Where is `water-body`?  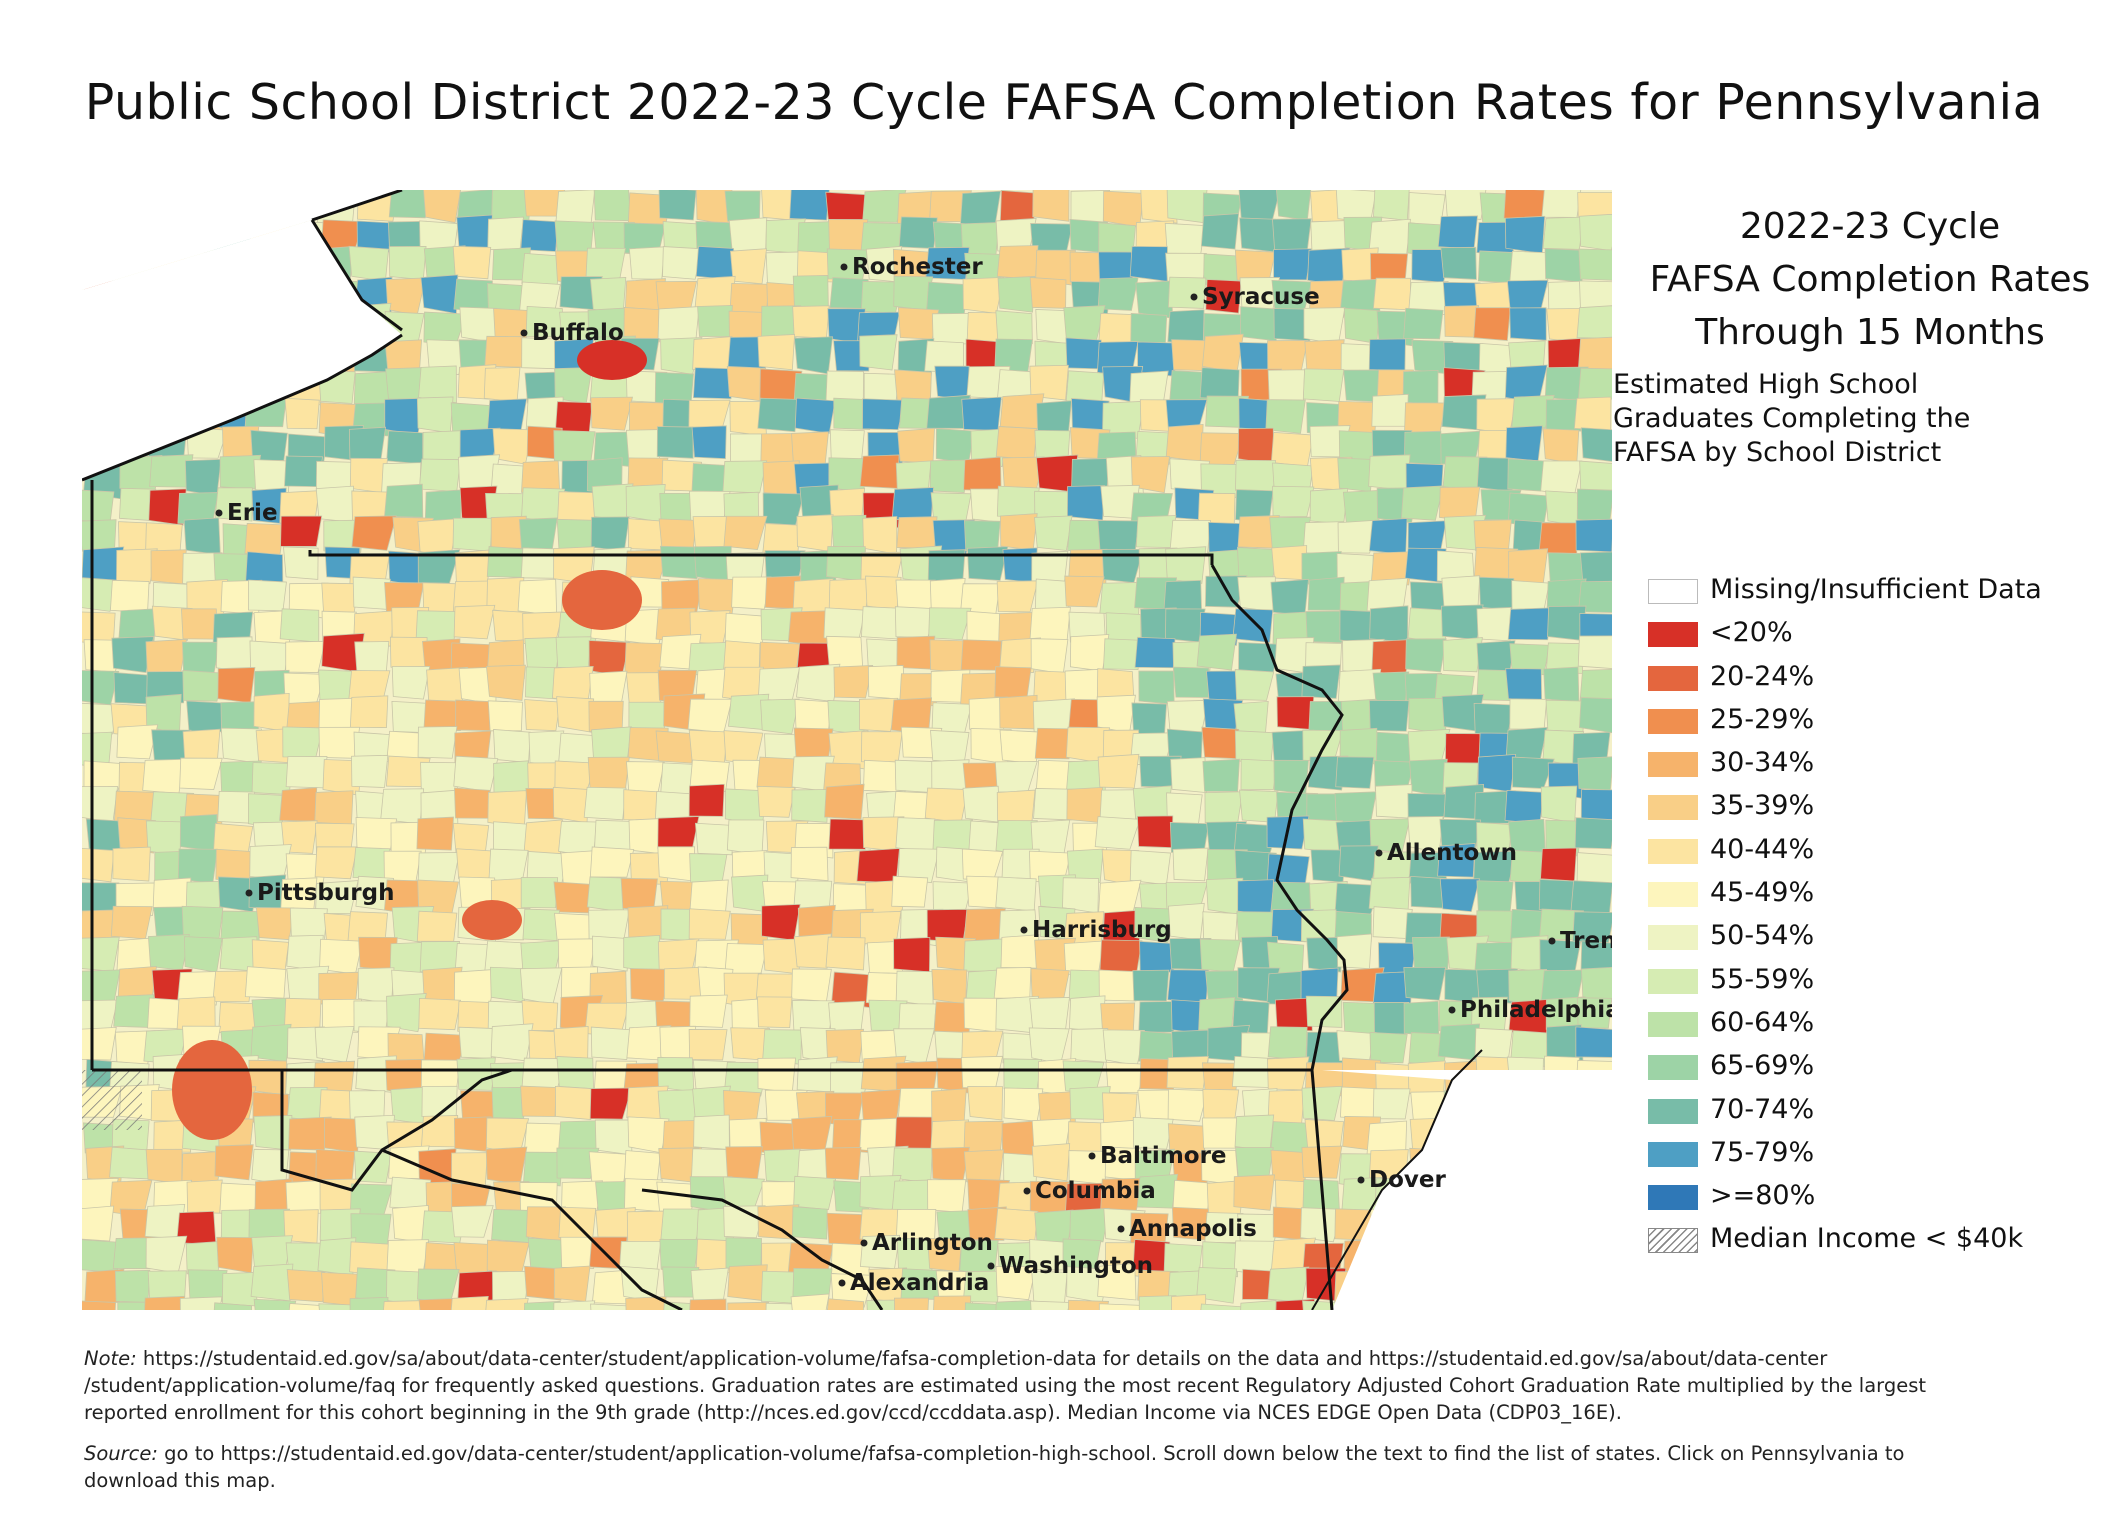 water-body is located at coordinates (242, 350).